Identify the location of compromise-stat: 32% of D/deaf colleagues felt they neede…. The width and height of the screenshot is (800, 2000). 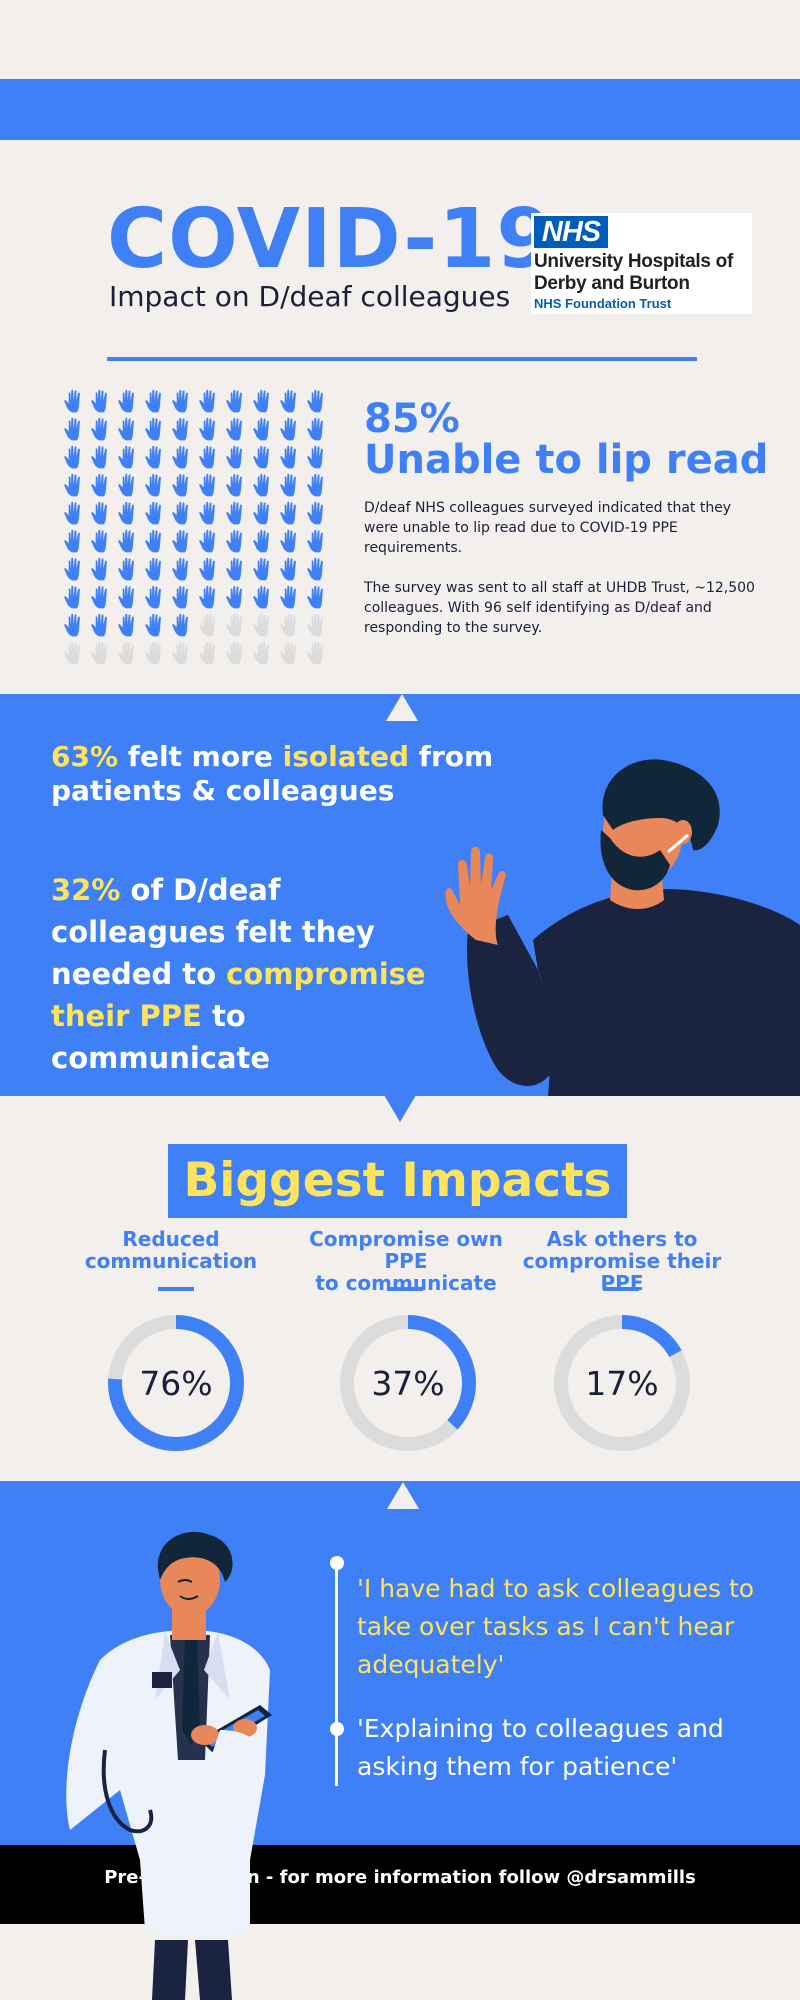
(251, 974).